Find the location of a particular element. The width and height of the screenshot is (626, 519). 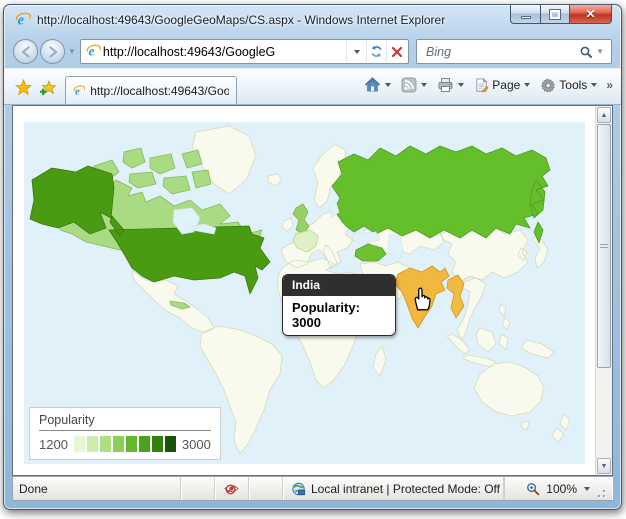

favorites-star-icon is located at coordinates (23, 87).